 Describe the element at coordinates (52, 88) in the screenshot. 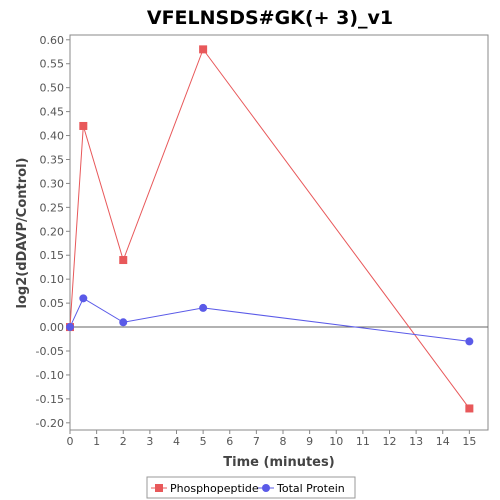

I see `y-tick-label: 0.50` at that location.